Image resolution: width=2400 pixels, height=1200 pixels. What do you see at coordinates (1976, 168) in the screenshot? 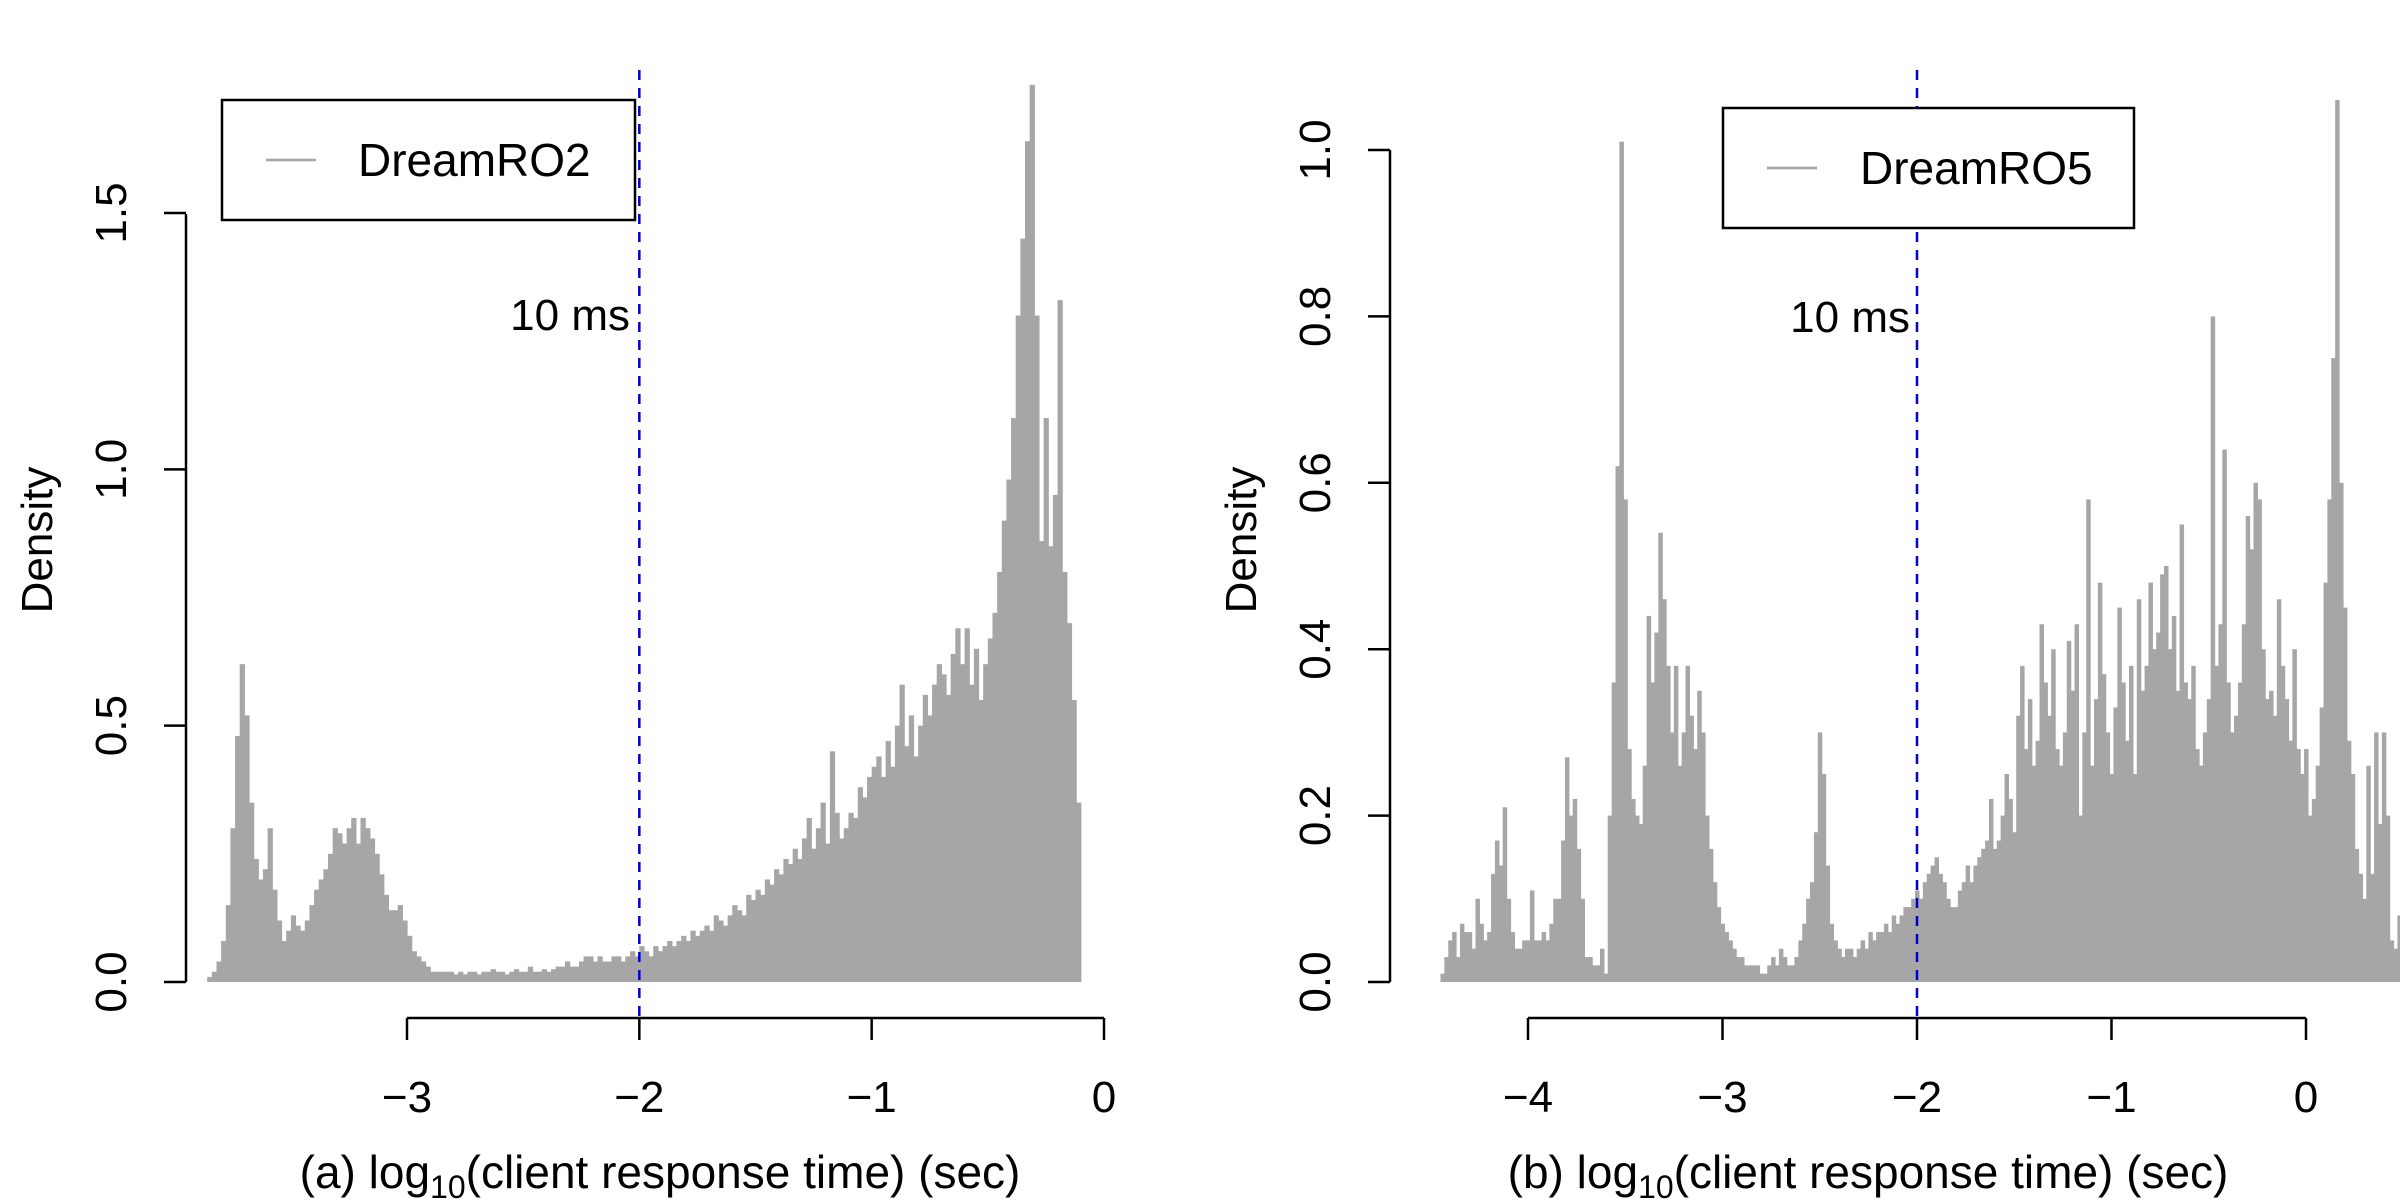
I see `panel-b-legend-label: DreamRO5` at bounding box center [1976, 168].